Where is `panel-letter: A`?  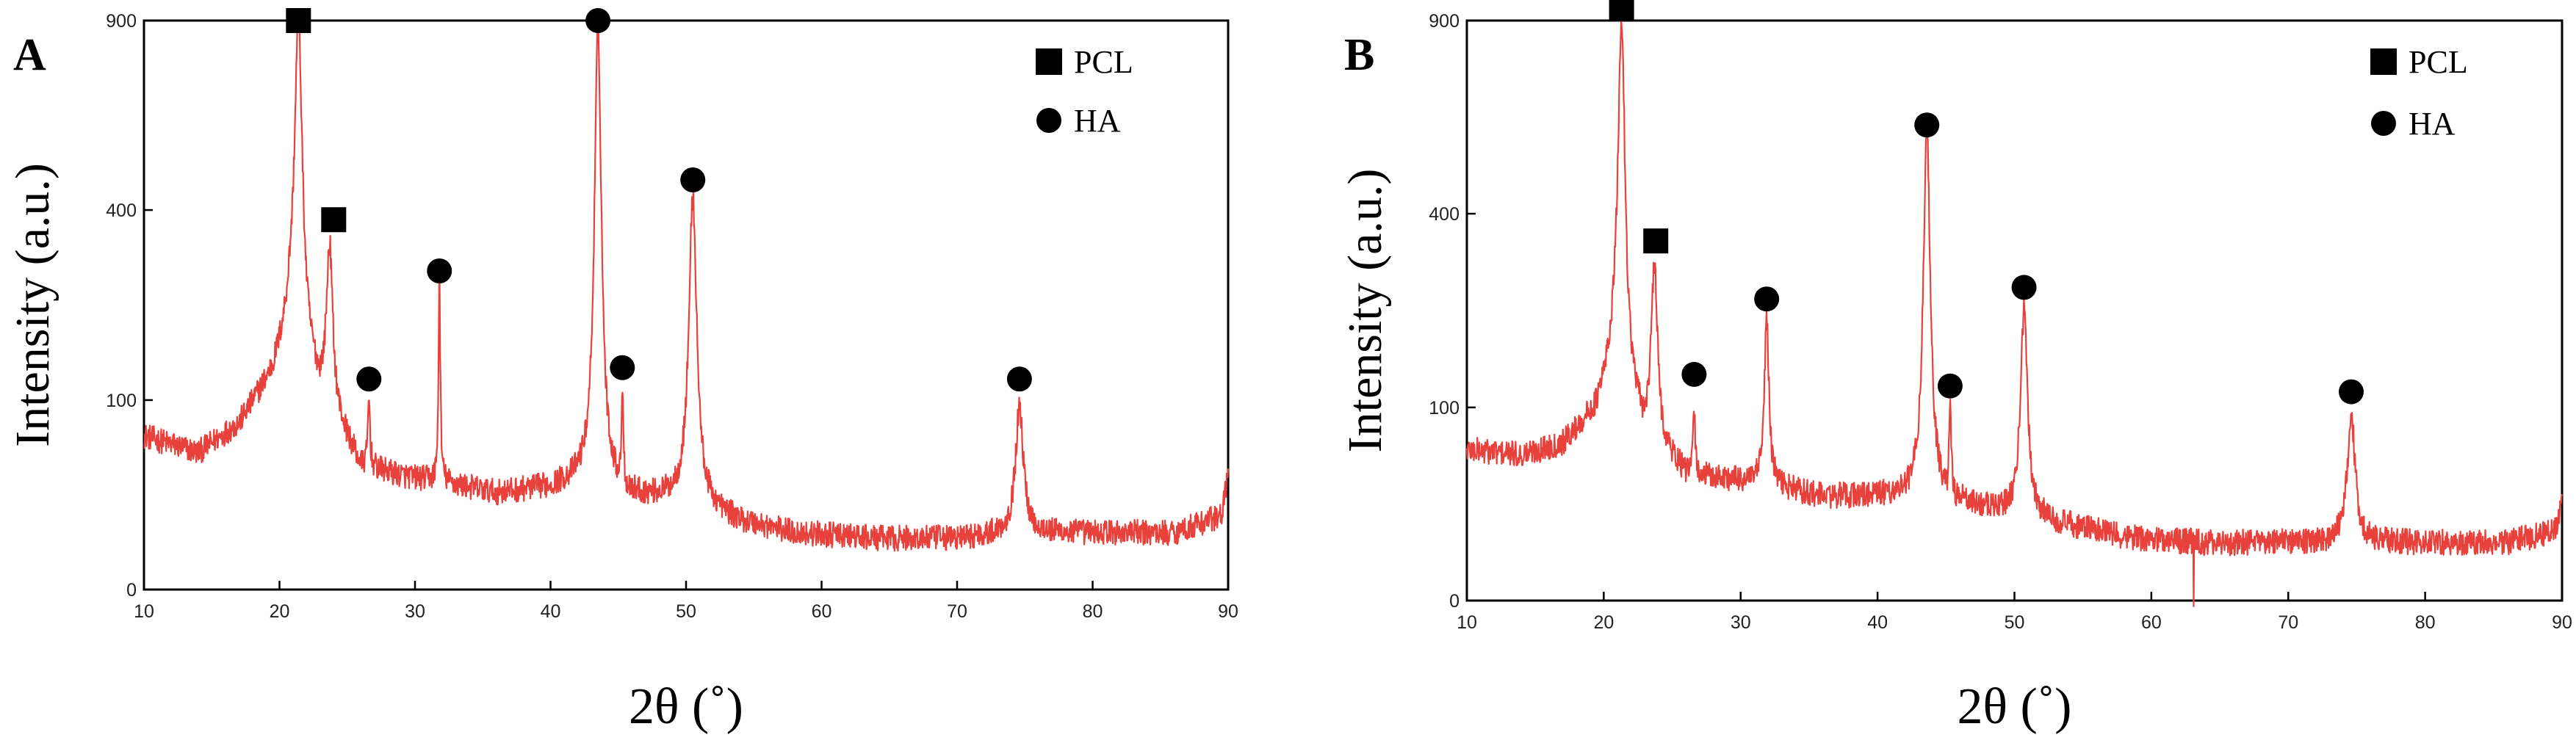
panel-letter: A is located at coordinates (29, 55).